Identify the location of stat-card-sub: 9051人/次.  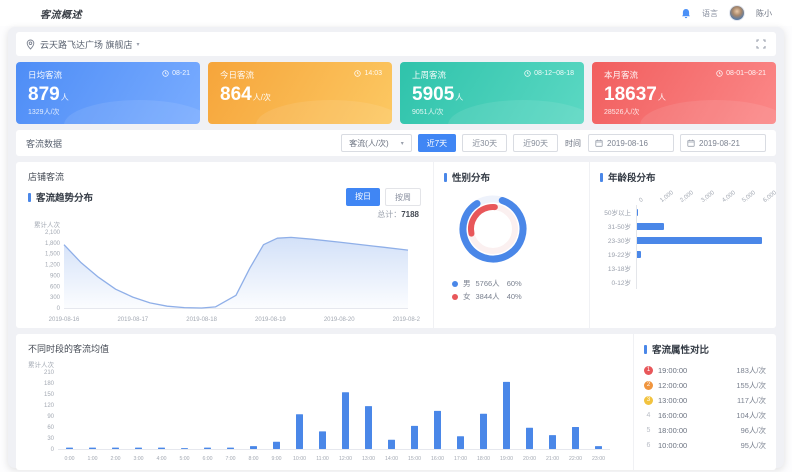
(428, 112).